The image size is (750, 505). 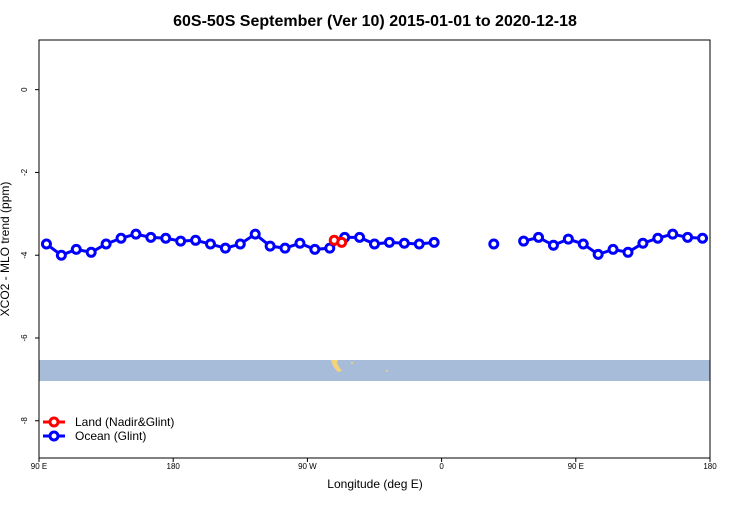 What do you see at coordinates (24, 172) in the screenshot?
I see `y-tick-label: -2` at bounding box center [24, 172].